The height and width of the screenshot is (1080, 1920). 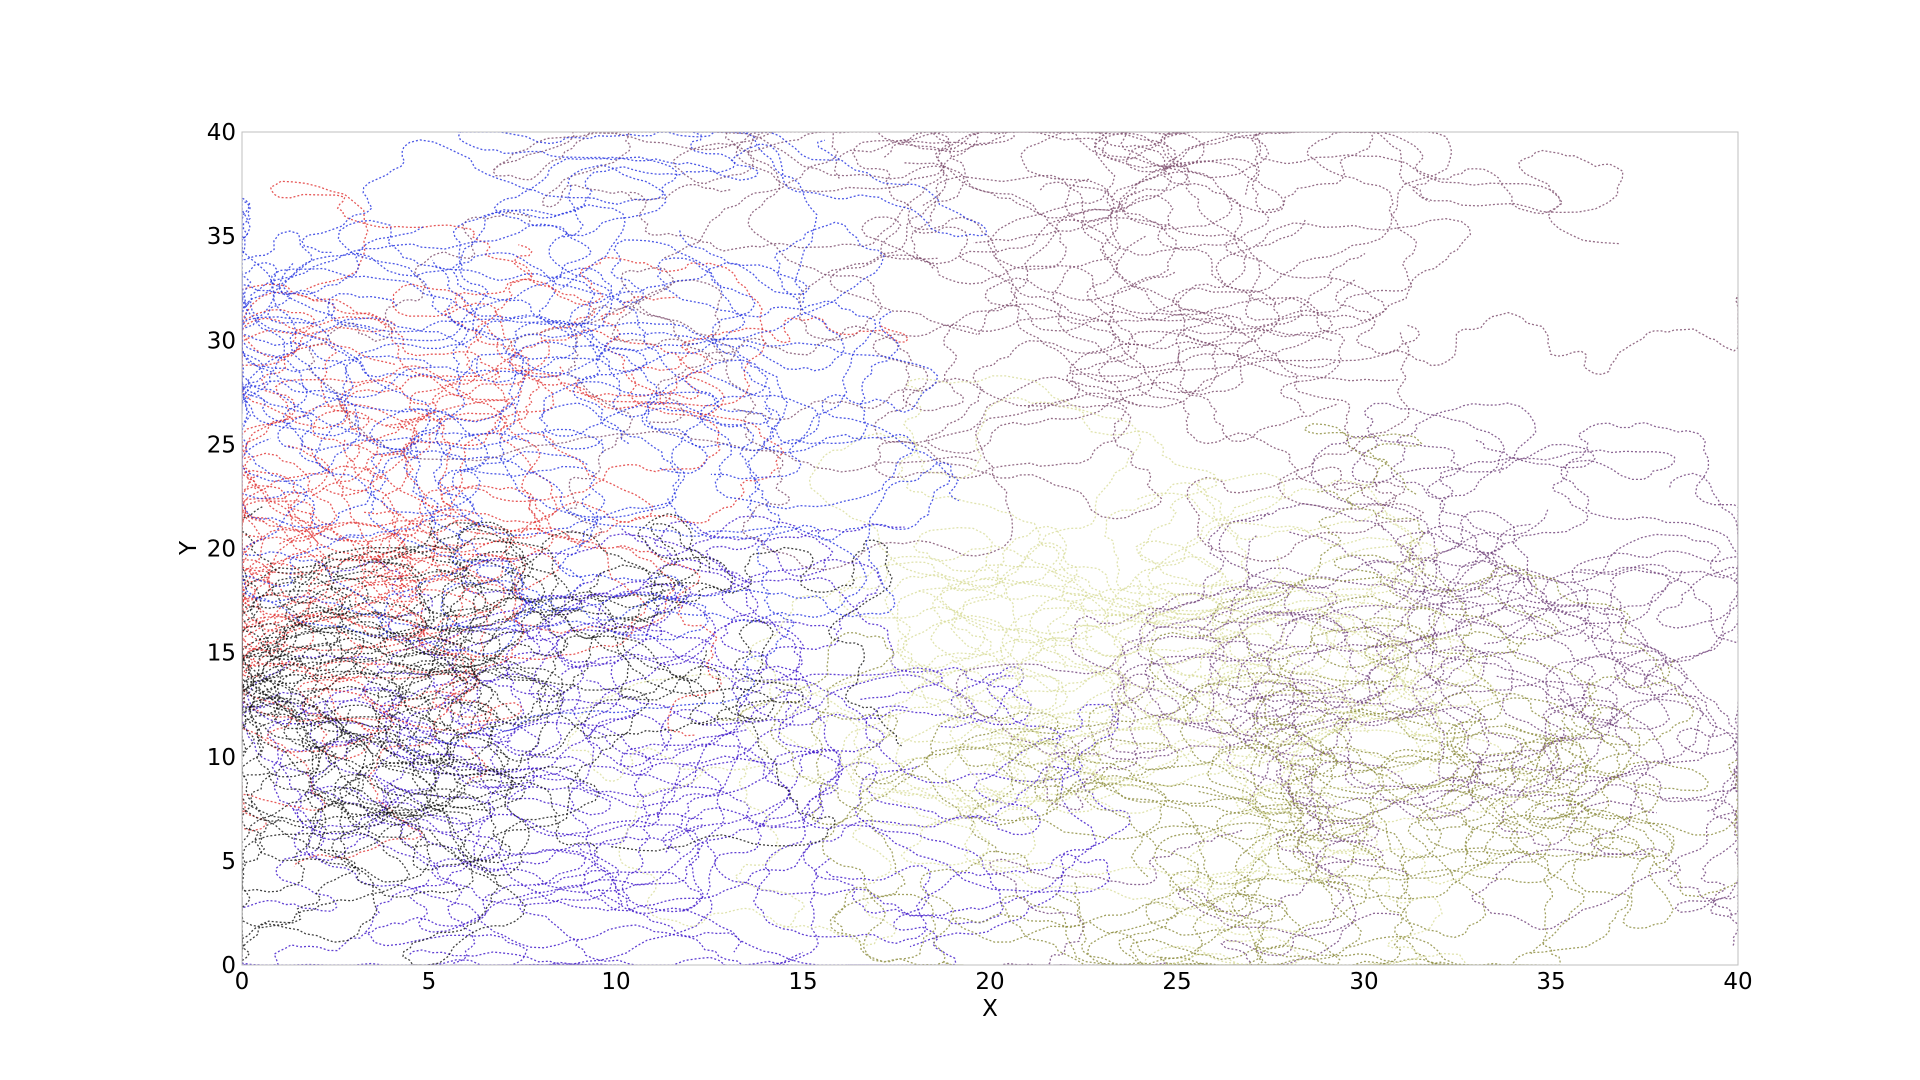 What do you see at coordinates (1550, 982) in the screenshot?
I see `x-tick-label: 35` at bounding box center [1550, 982].